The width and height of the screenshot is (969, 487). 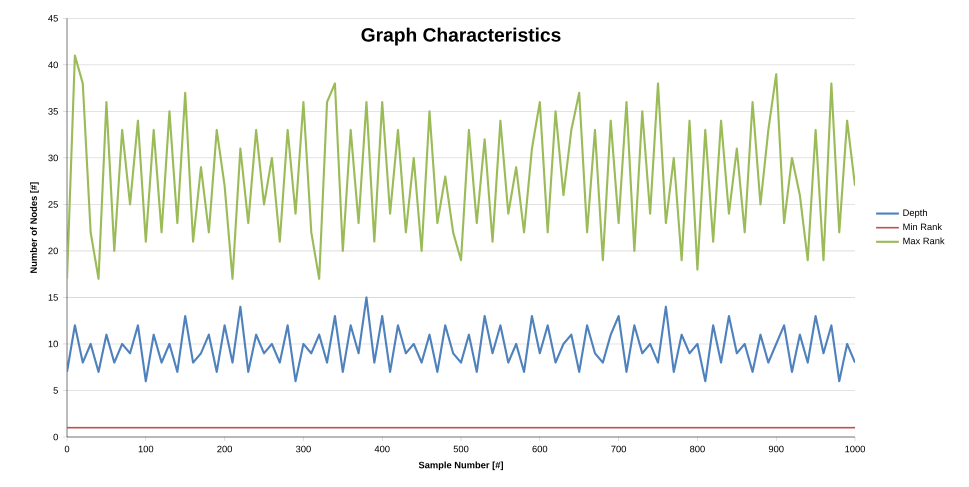 I want to click on x-tick-label: 300, so click(x=303, y=449).